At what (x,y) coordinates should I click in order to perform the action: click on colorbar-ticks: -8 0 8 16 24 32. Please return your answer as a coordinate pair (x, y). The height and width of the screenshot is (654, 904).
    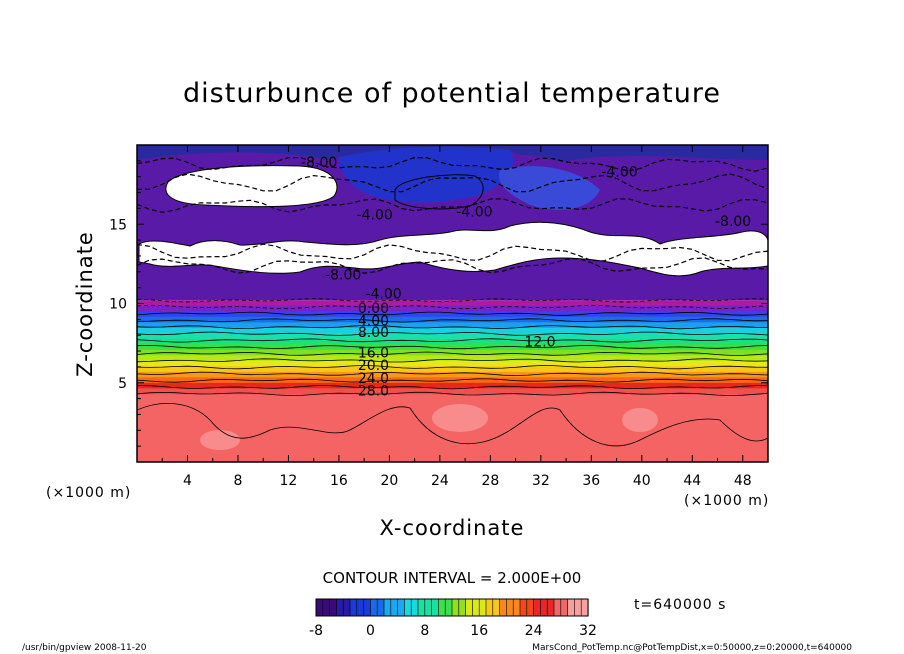
    Looking at the image, I should click on (453, 631).